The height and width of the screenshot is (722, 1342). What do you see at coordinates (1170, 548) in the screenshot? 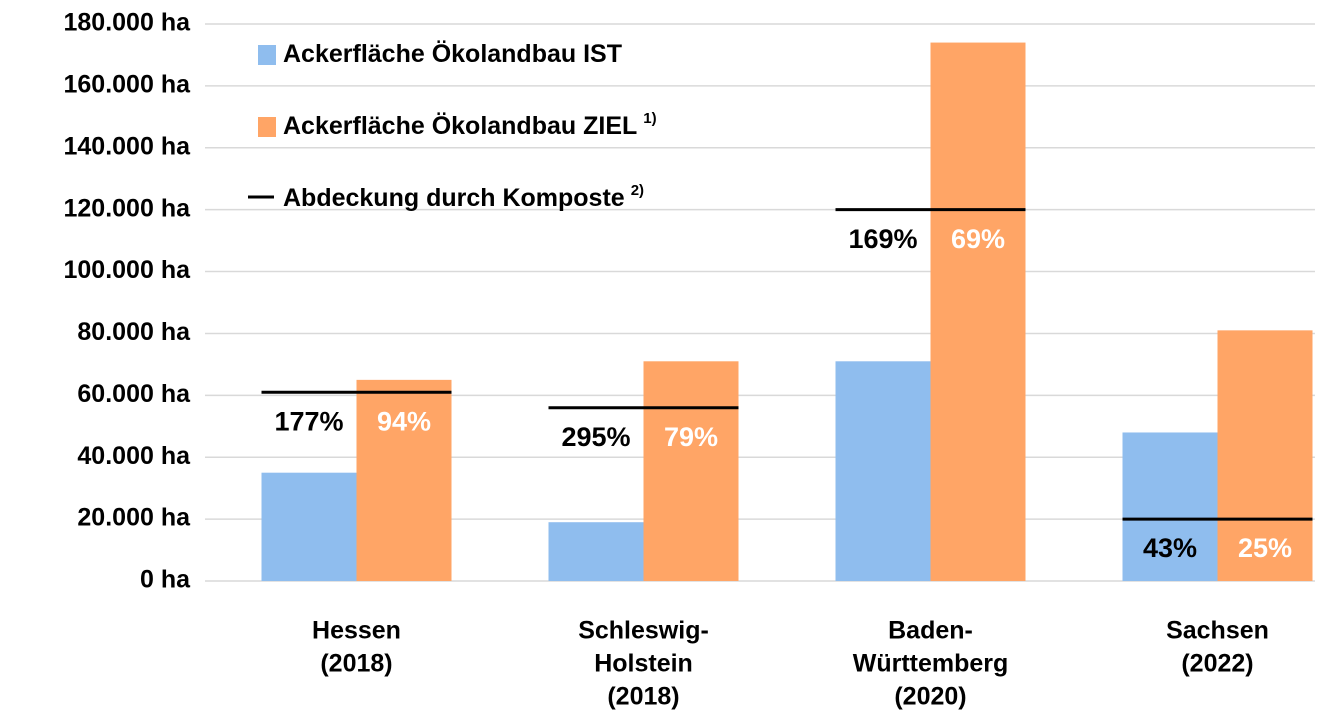
I see `data-label: 43%` at bounding box center [1170, 548].